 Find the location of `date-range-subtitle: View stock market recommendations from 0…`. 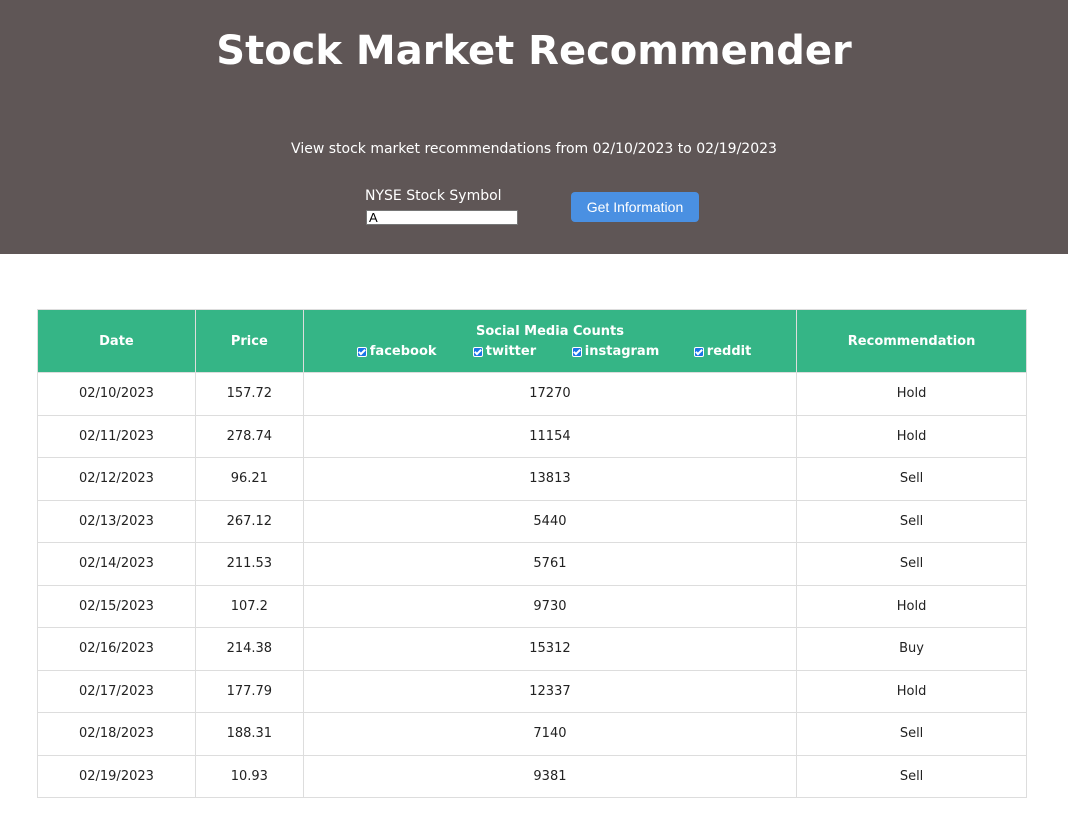

date-range-subtitle: View stock market recommendations from 0… is located at coordinates (534, 149).